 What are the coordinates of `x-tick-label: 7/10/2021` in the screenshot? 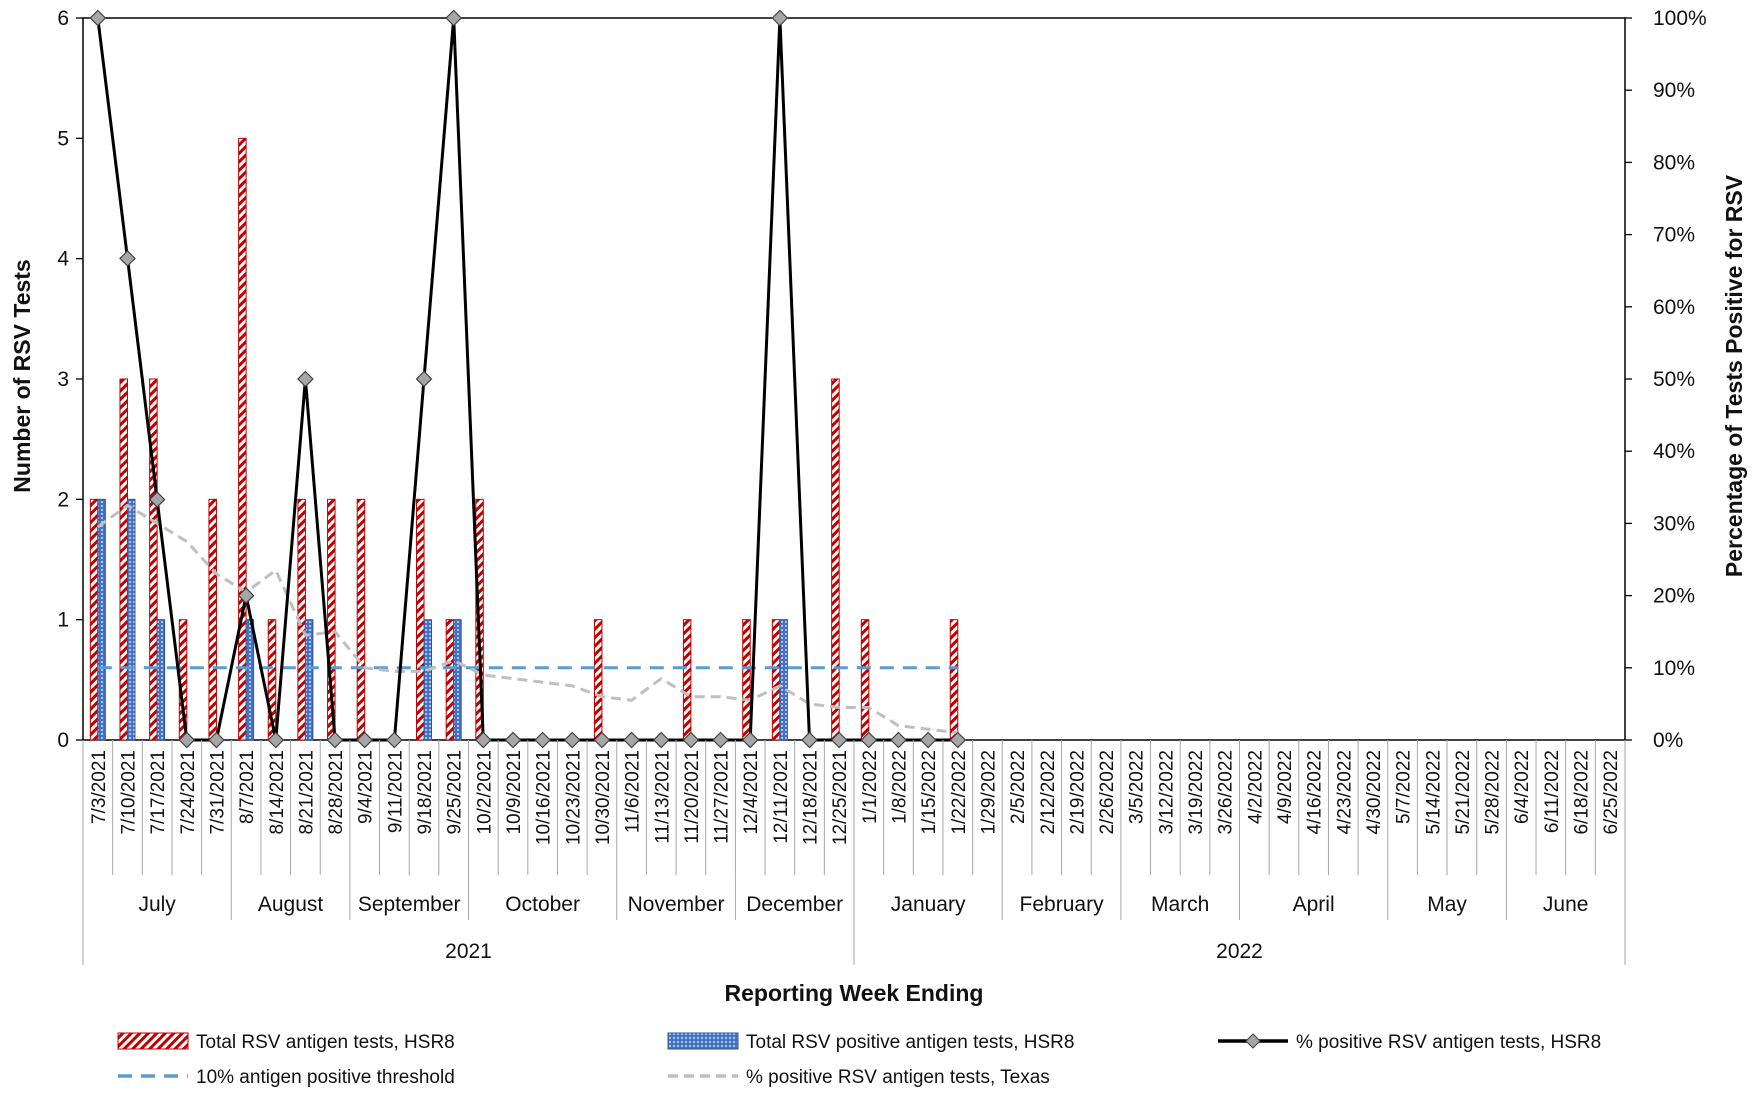 It's located at (128, 792).